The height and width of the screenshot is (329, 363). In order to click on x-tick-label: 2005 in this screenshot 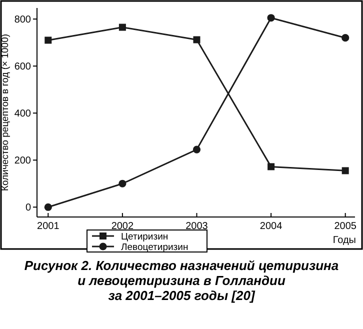, I will do `click(345, 226)`.